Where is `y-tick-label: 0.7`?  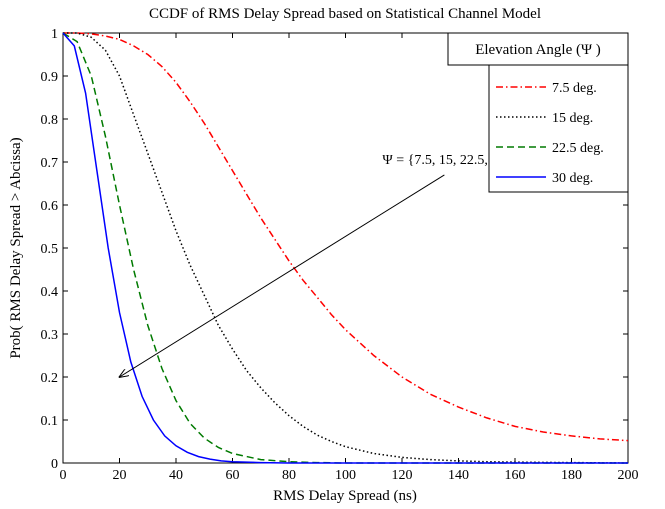
y-tick-label: 0.7 is located at coordinates (50, 163).